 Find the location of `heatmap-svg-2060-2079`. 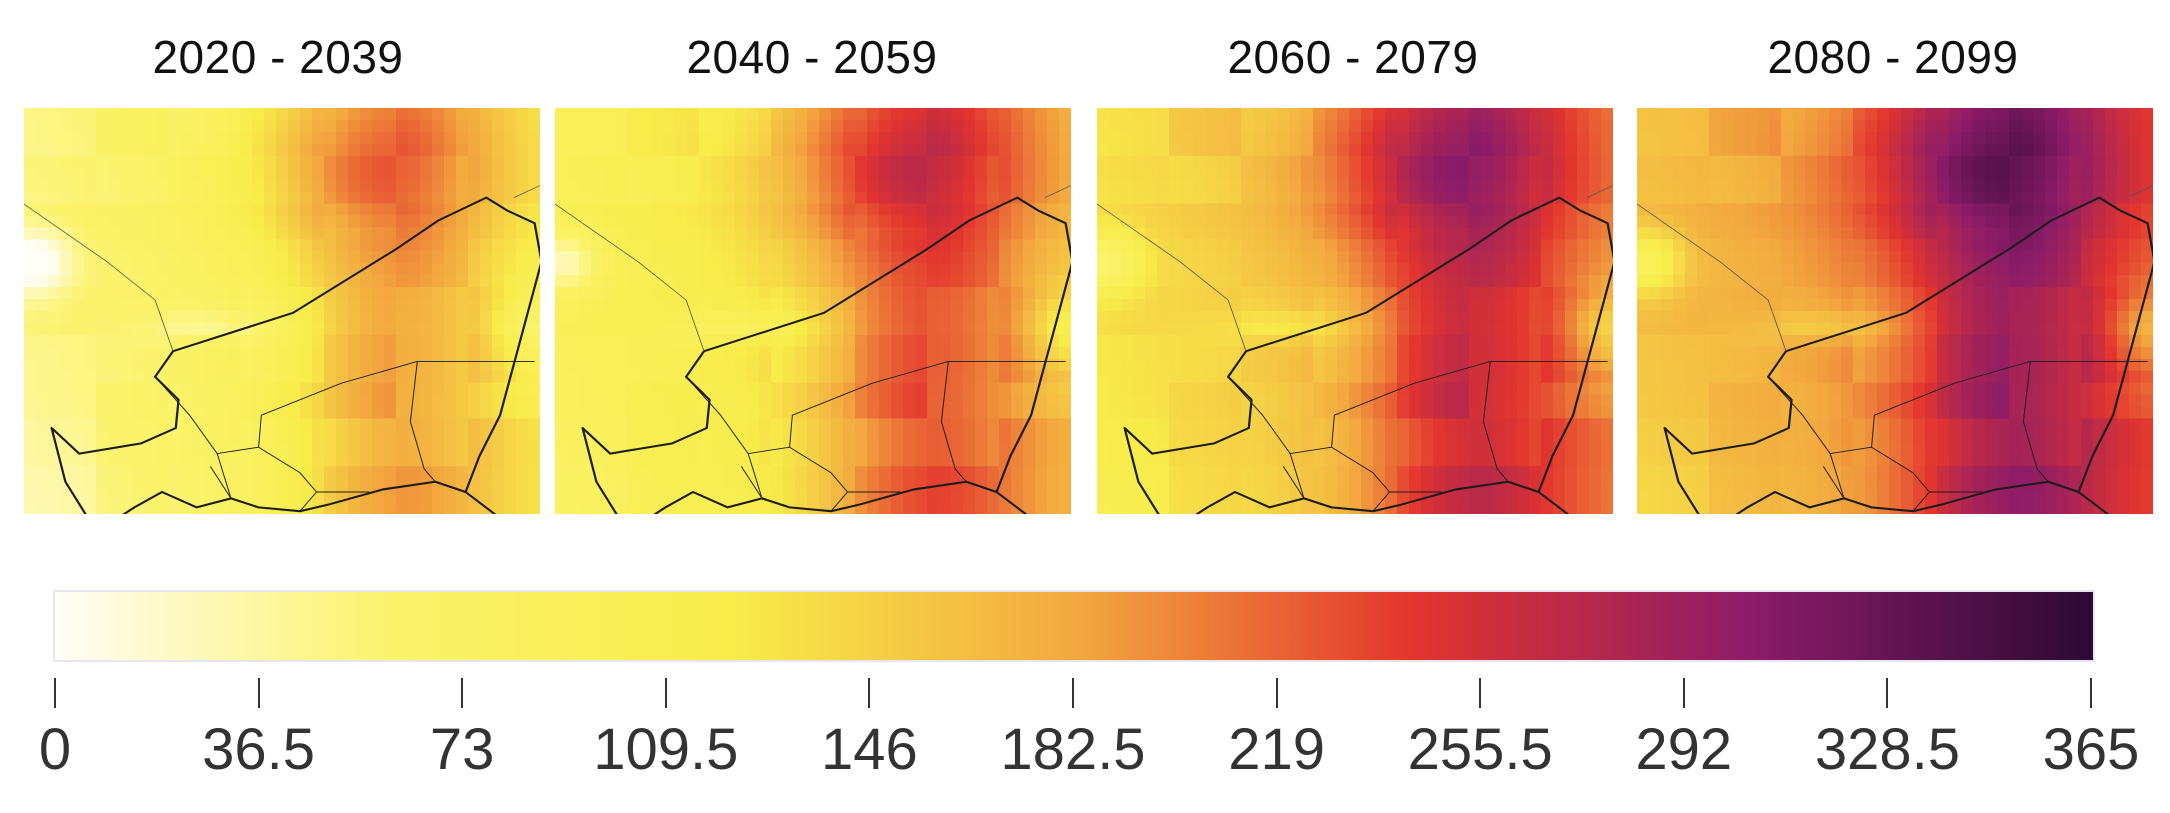

heatmap-svg-2060-2079 is located at coordinates (1355, 311).